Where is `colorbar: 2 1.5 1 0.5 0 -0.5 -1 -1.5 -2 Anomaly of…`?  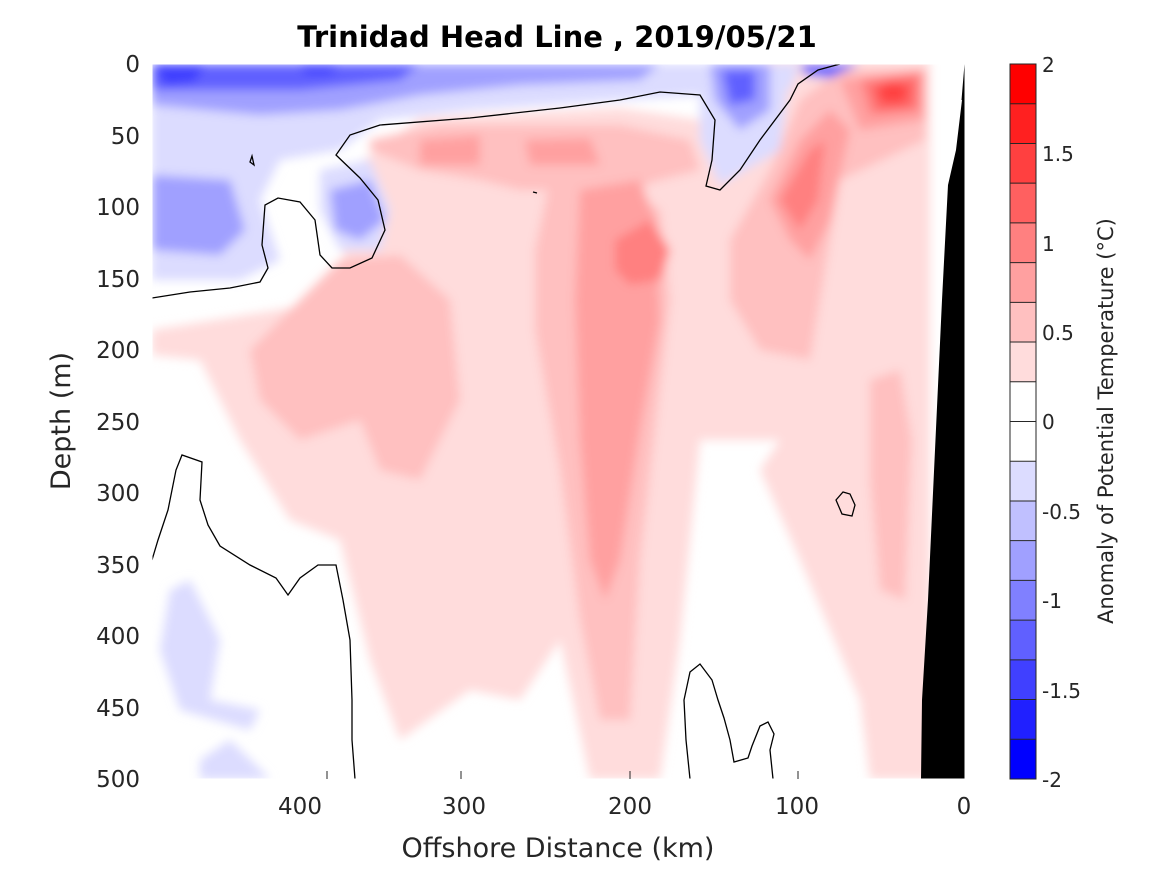
colorbar: 2 1.5 1 0.5 0 -0.5 -1 -1.5 -2 Anomaly of… is located at coordinates (1063, 422).